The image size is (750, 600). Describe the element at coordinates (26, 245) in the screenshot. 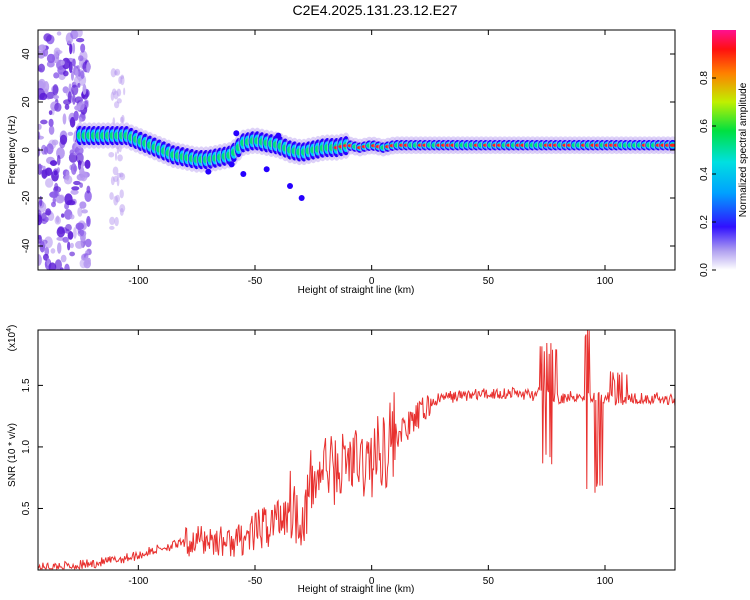

I see `heatmap-y-tick-label: -40` at that location.